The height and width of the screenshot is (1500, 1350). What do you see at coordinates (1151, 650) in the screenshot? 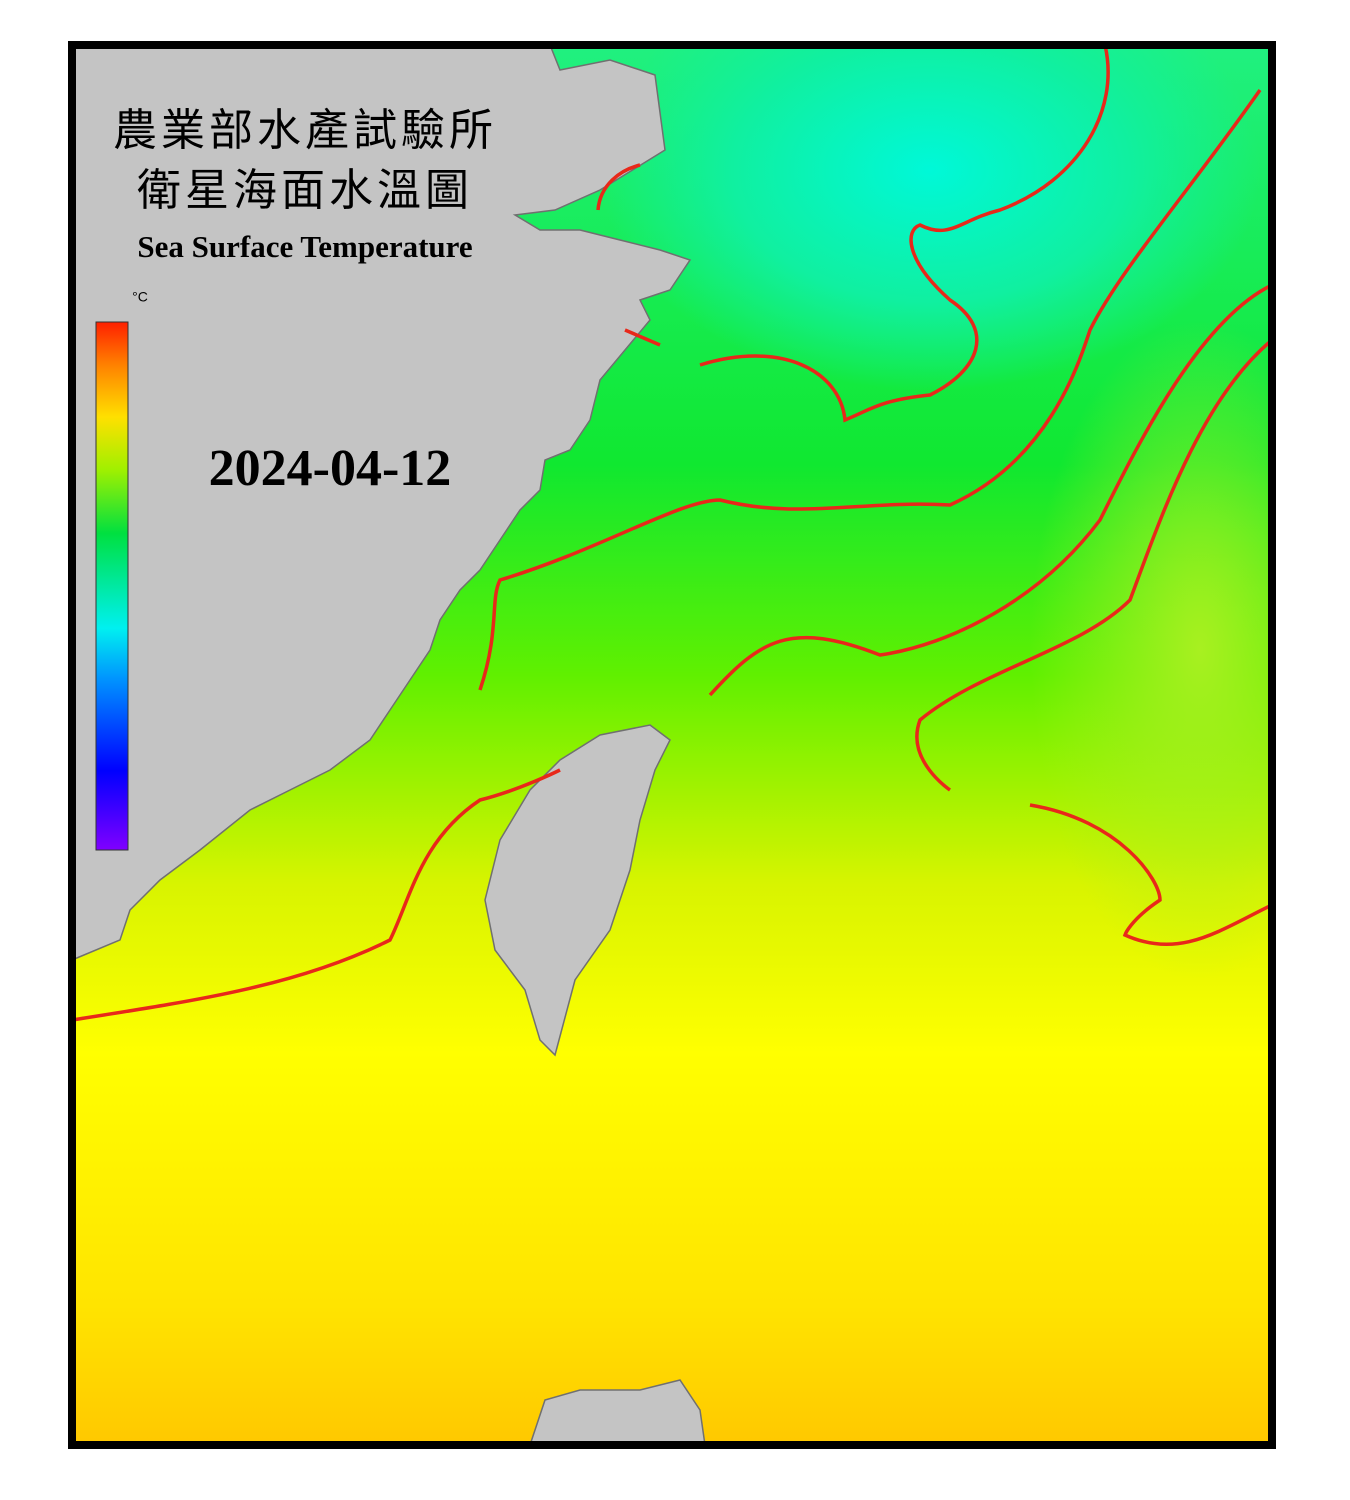
I see `warm-water` at bounding box center [1151, 650].